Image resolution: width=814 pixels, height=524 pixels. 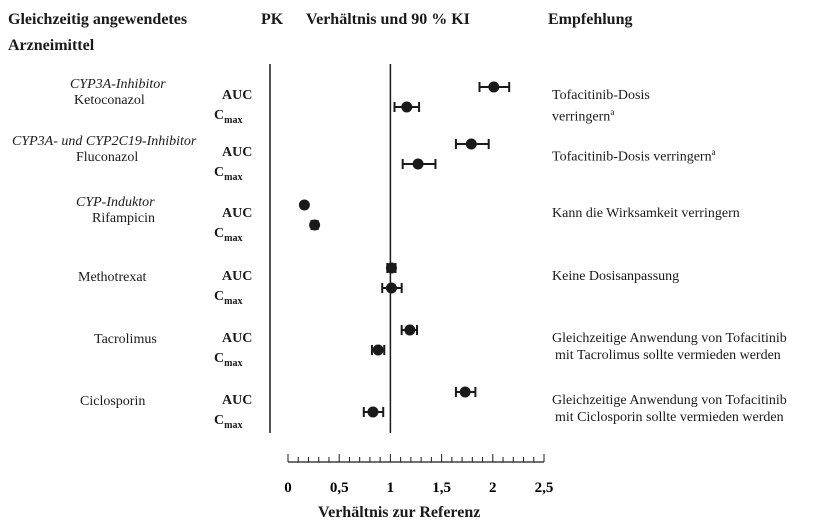 I want to click on header-drug-2: Arzneimittel, so click(x=51, y=46).